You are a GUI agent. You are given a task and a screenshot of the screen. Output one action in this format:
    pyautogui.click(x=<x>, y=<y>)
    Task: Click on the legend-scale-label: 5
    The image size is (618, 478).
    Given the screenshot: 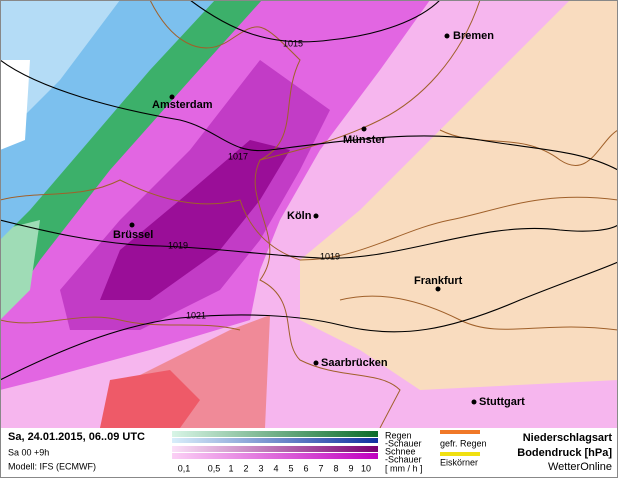 What is the action you would take?
    pyautogui.click(x=290, y=468)
    